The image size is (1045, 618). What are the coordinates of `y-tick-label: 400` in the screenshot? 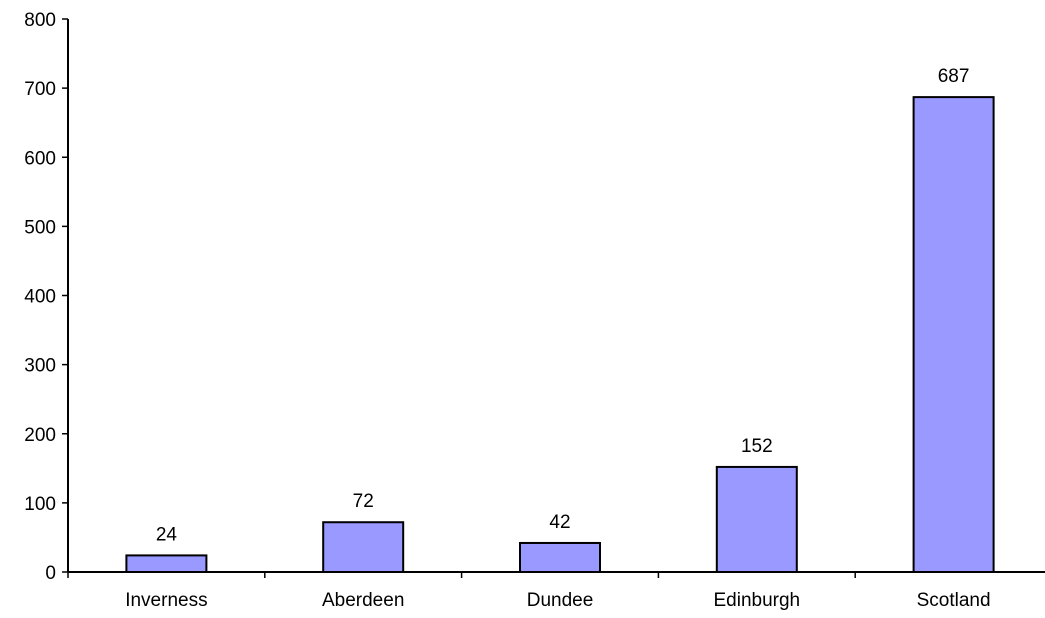 It's located at (40, 297).